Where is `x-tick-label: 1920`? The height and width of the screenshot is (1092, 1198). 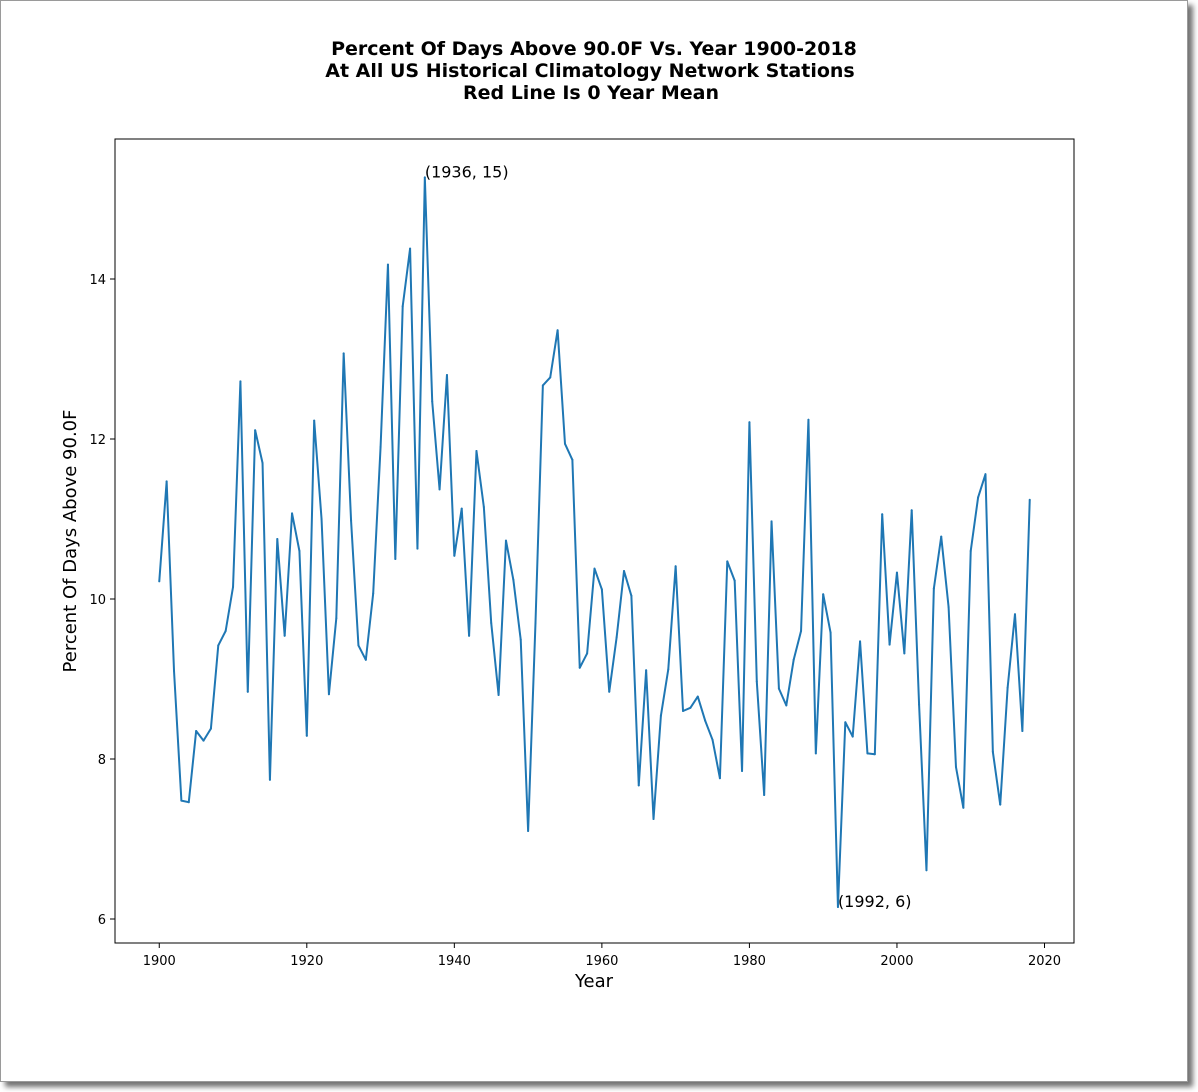 x-tick-label: 1920 is located at coordinates (306, 961).